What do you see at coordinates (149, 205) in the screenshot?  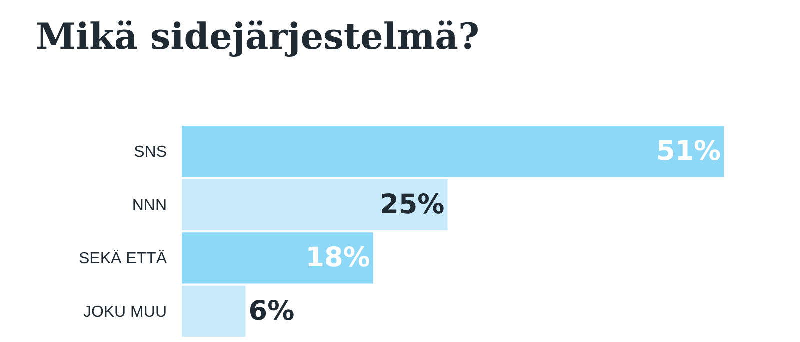 I see `y-tick-label: NNN` at bounding box center [149, 205].